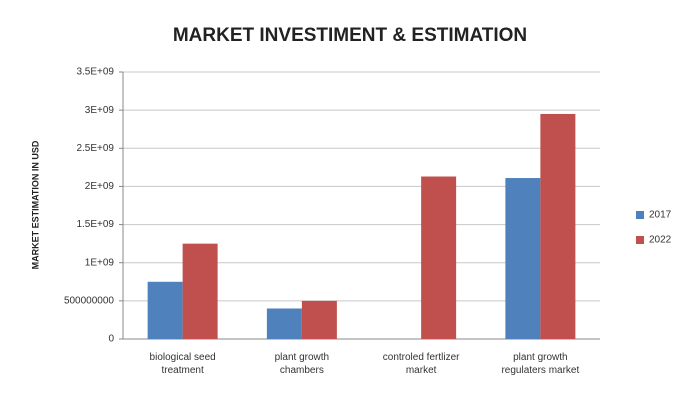 Image resolution: width=690 pixels, height=394 pixels. I want to click on y-tick-label: 1.5E+09, so click(95, 224).